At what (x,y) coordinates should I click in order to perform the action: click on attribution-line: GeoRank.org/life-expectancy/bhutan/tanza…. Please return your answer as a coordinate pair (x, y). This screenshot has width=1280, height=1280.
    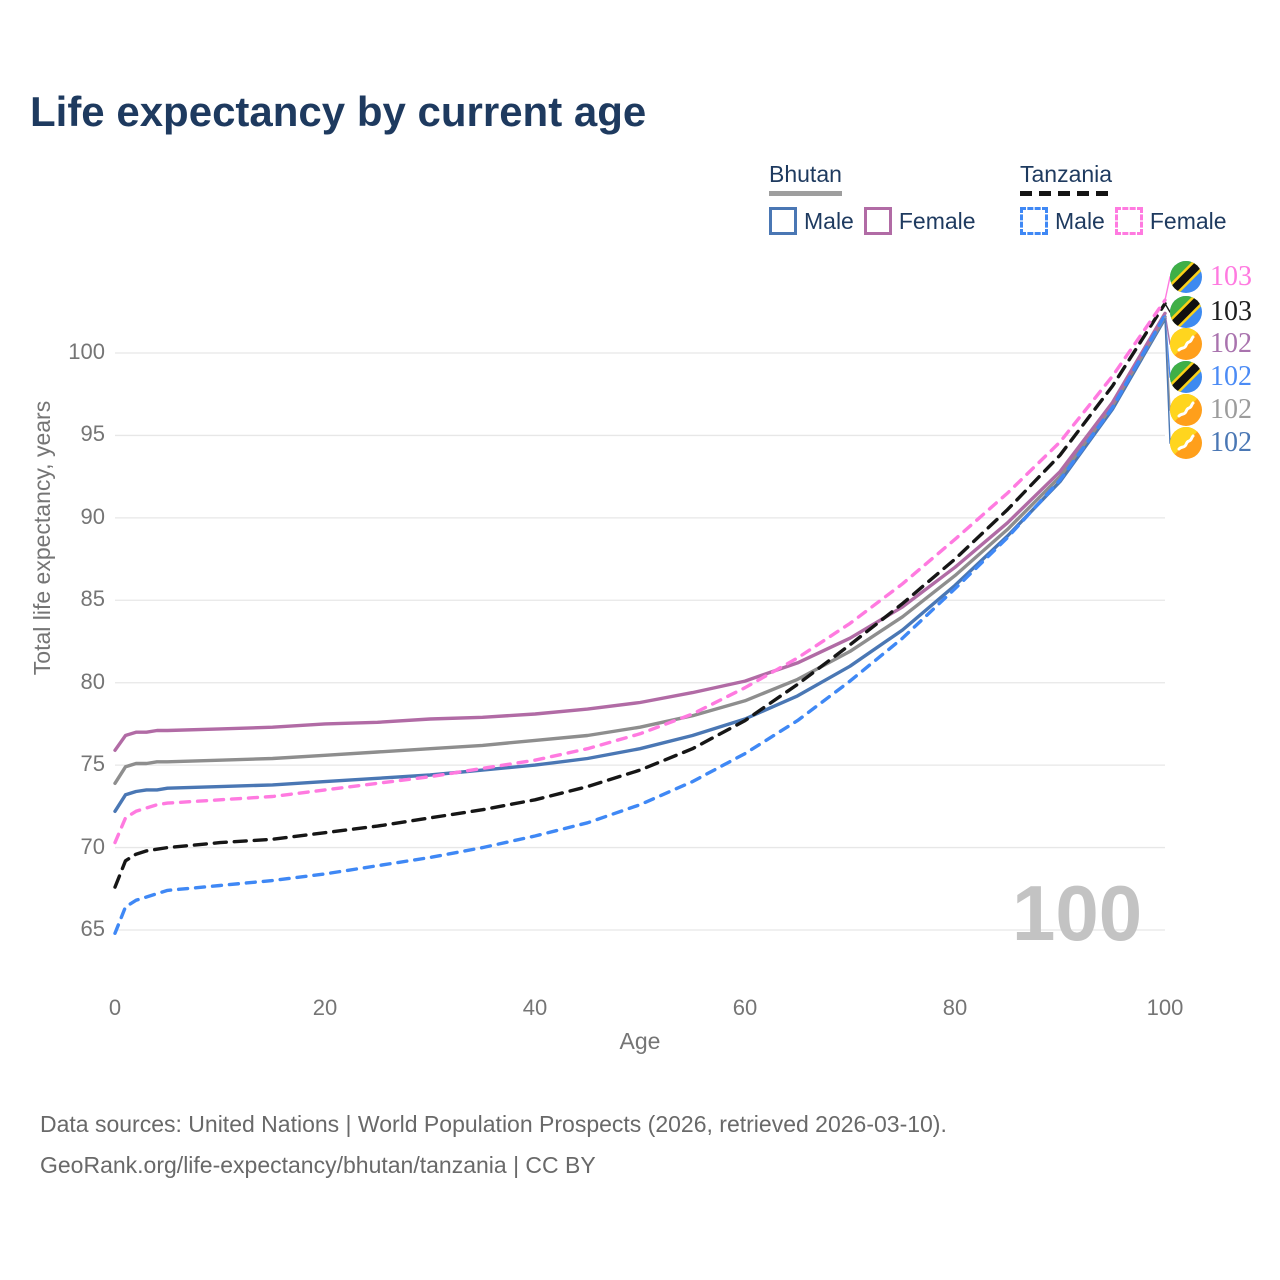
    Looking at the image, I should click on (318, 1165).